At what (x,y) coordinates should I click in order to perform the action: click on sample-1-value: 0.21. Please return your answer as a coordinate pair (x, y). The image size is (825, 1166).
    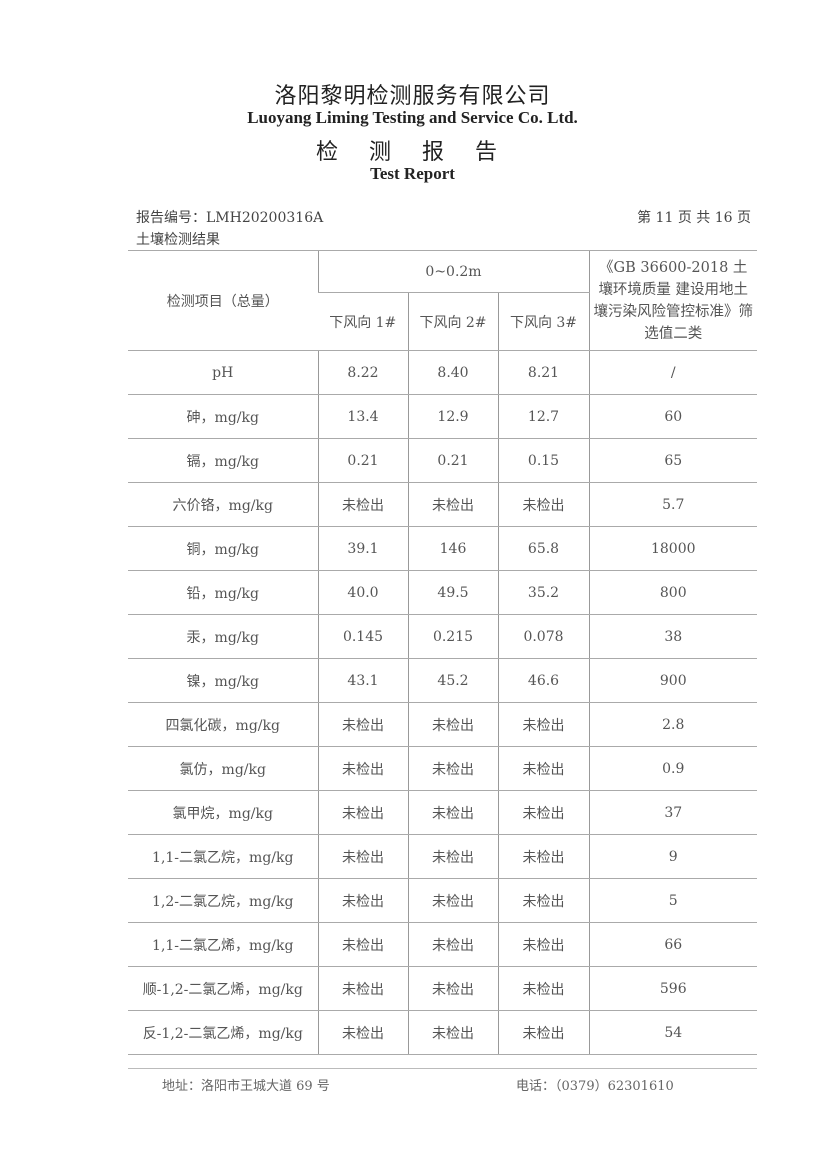
    Looking at the image, I should click on (362, 460).